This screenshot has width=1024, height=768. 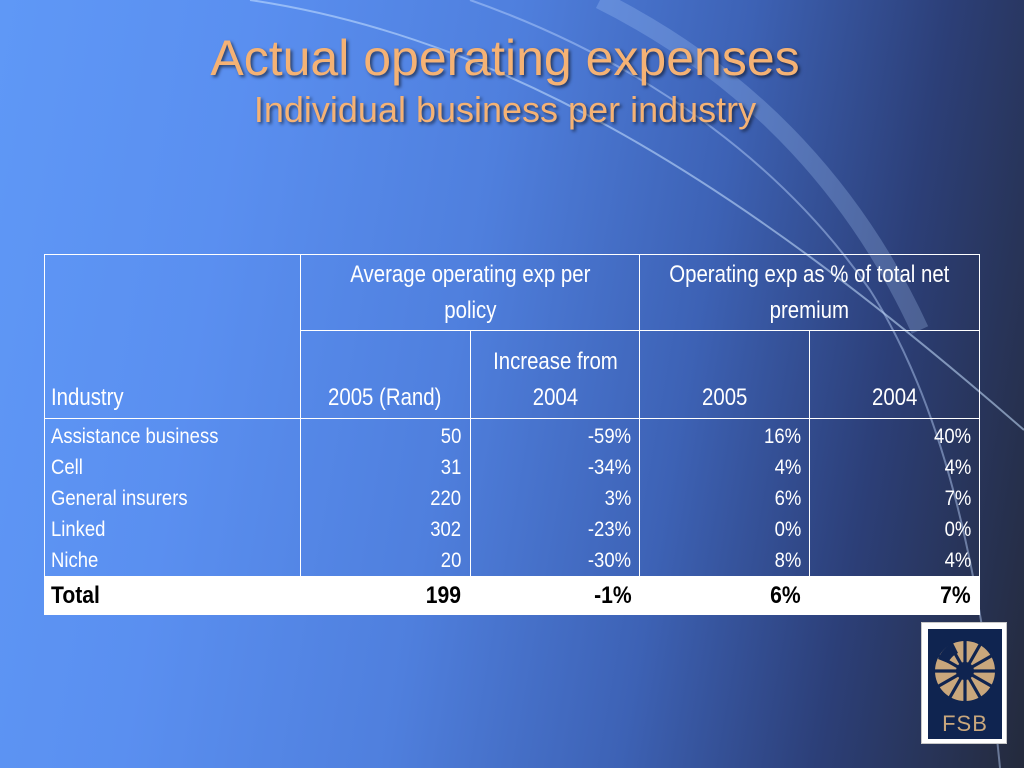 What do you see at coordinates (385, 498) in the screenshot?
I see `cell-avg2005: 220` at bounding box center [385, 498].